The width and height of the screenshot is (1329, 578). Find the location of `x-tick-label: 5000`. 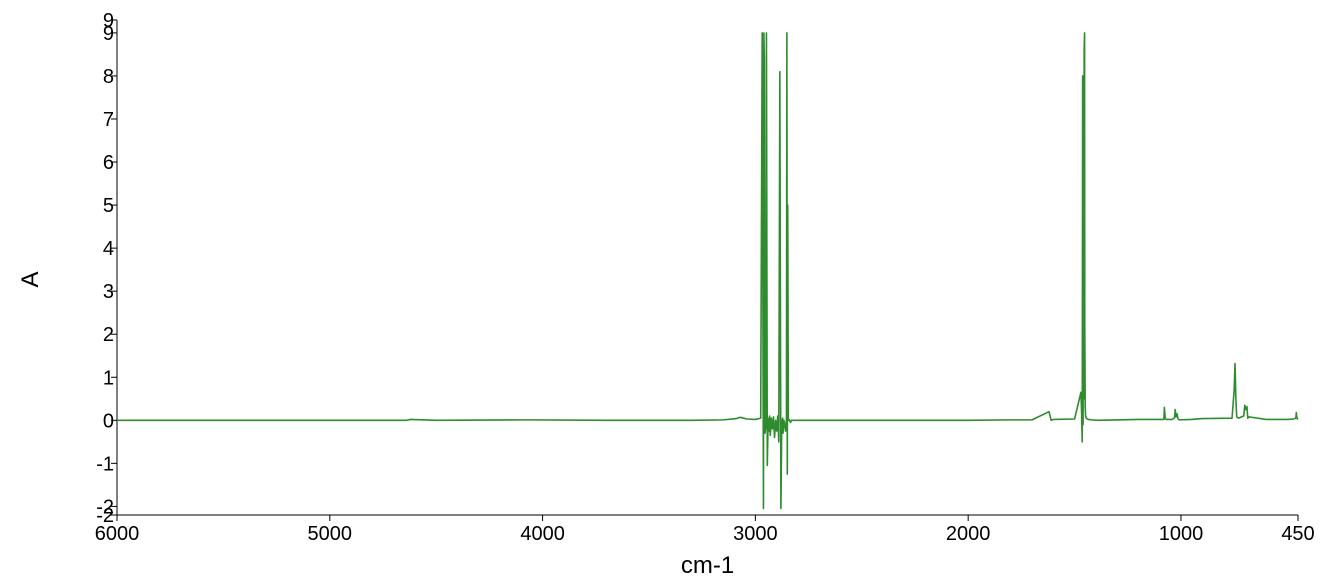

x-tick-label: 5000 is located at coordinates (330, 534).